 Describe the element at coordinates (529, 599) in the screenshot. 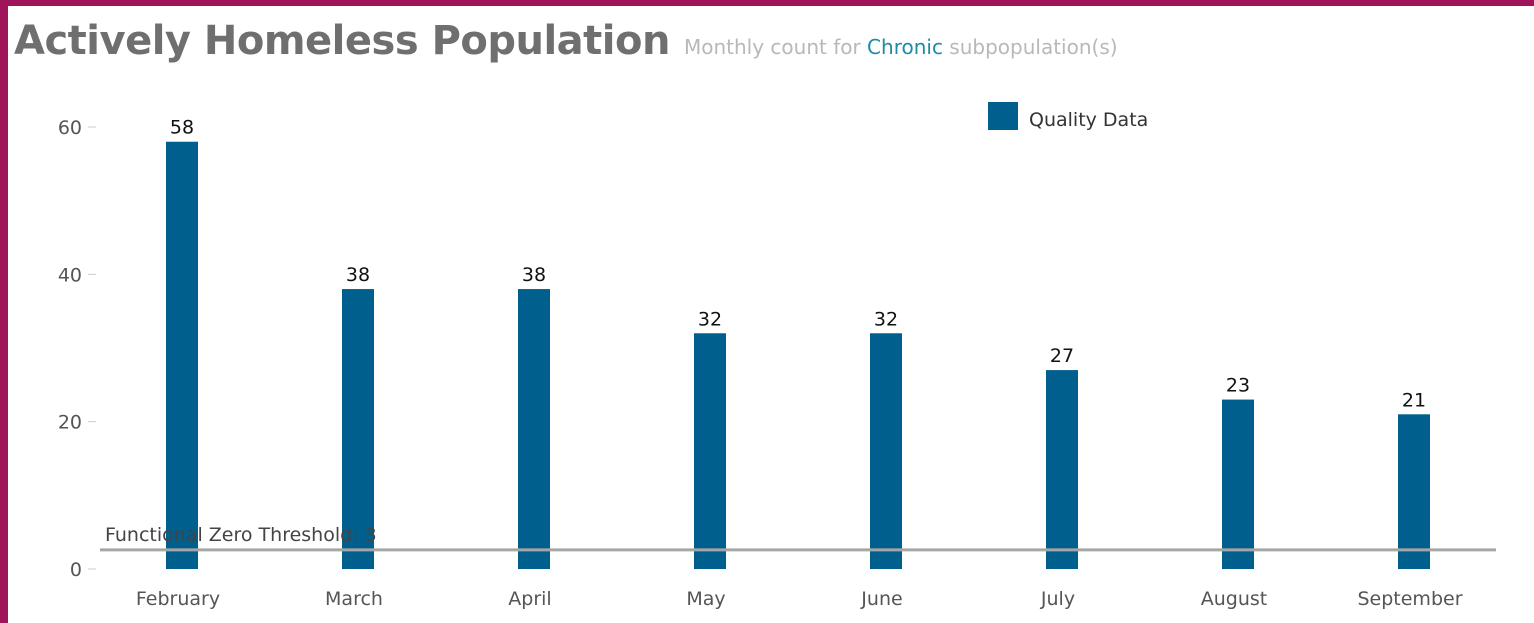

I see `x-tick-label: April` at that location.